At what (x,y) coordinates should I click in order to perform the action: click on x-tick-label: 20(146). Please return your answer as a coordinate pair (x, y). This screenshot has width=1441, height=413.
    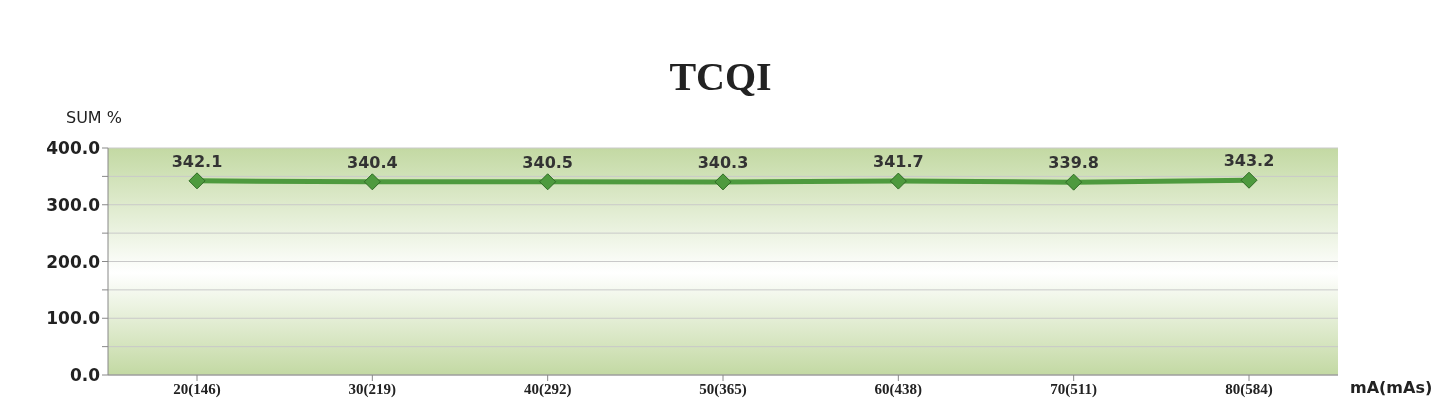
    Looking at the image, I should click on (197, 389).